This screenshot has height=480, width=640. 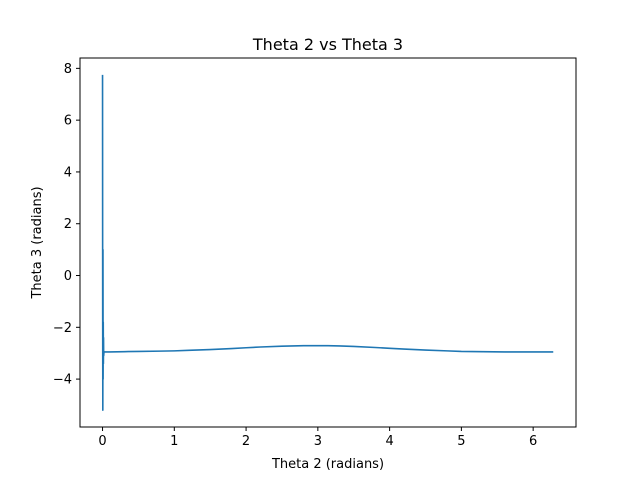 I want to click on y-tick-label: 2, so click(x=68, y=224).